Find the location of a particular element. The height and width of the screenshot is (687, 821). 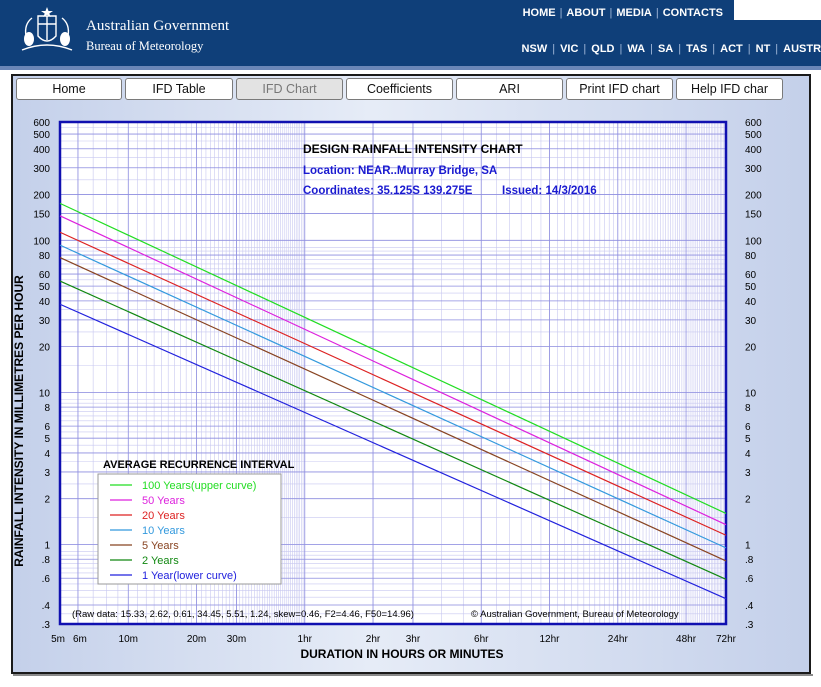

tab-print-ifd-chart: Print IFD chart is located at coordinates (619, 89).